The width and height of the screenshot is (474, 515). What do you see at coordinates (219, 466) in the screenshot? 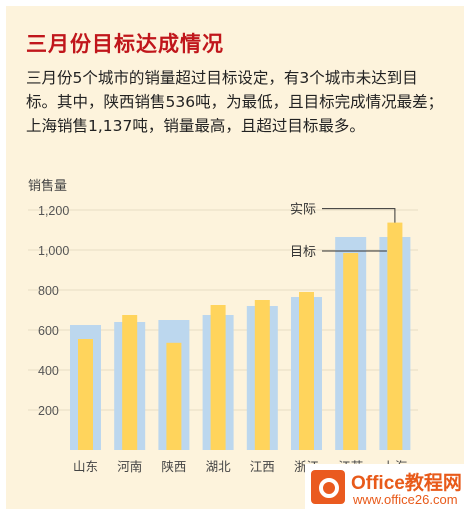
I see `x-tick-label: 湖北` at bounding box center [219, 466].